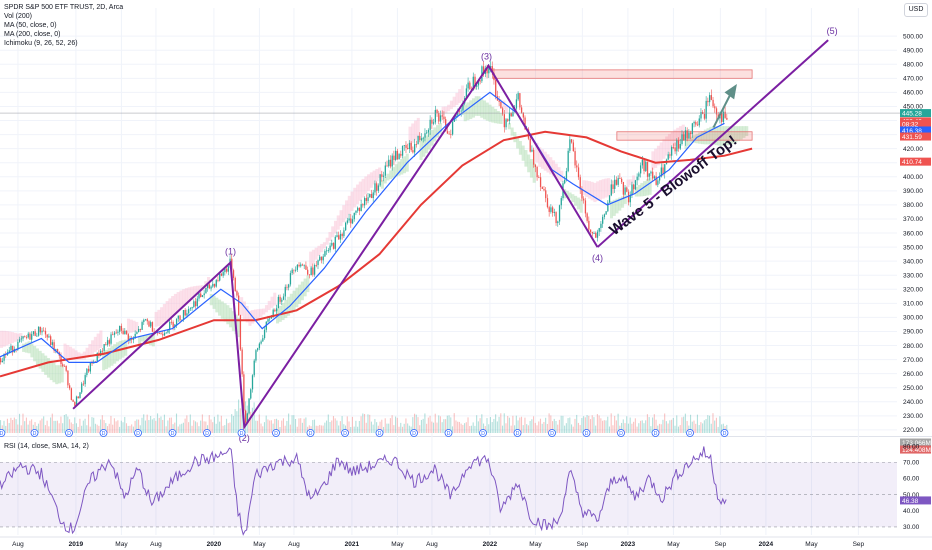  What do you see at coordinates (916, 10) in the screenshot?
I see `currency-button: USD` at bounding box center [916, 10].